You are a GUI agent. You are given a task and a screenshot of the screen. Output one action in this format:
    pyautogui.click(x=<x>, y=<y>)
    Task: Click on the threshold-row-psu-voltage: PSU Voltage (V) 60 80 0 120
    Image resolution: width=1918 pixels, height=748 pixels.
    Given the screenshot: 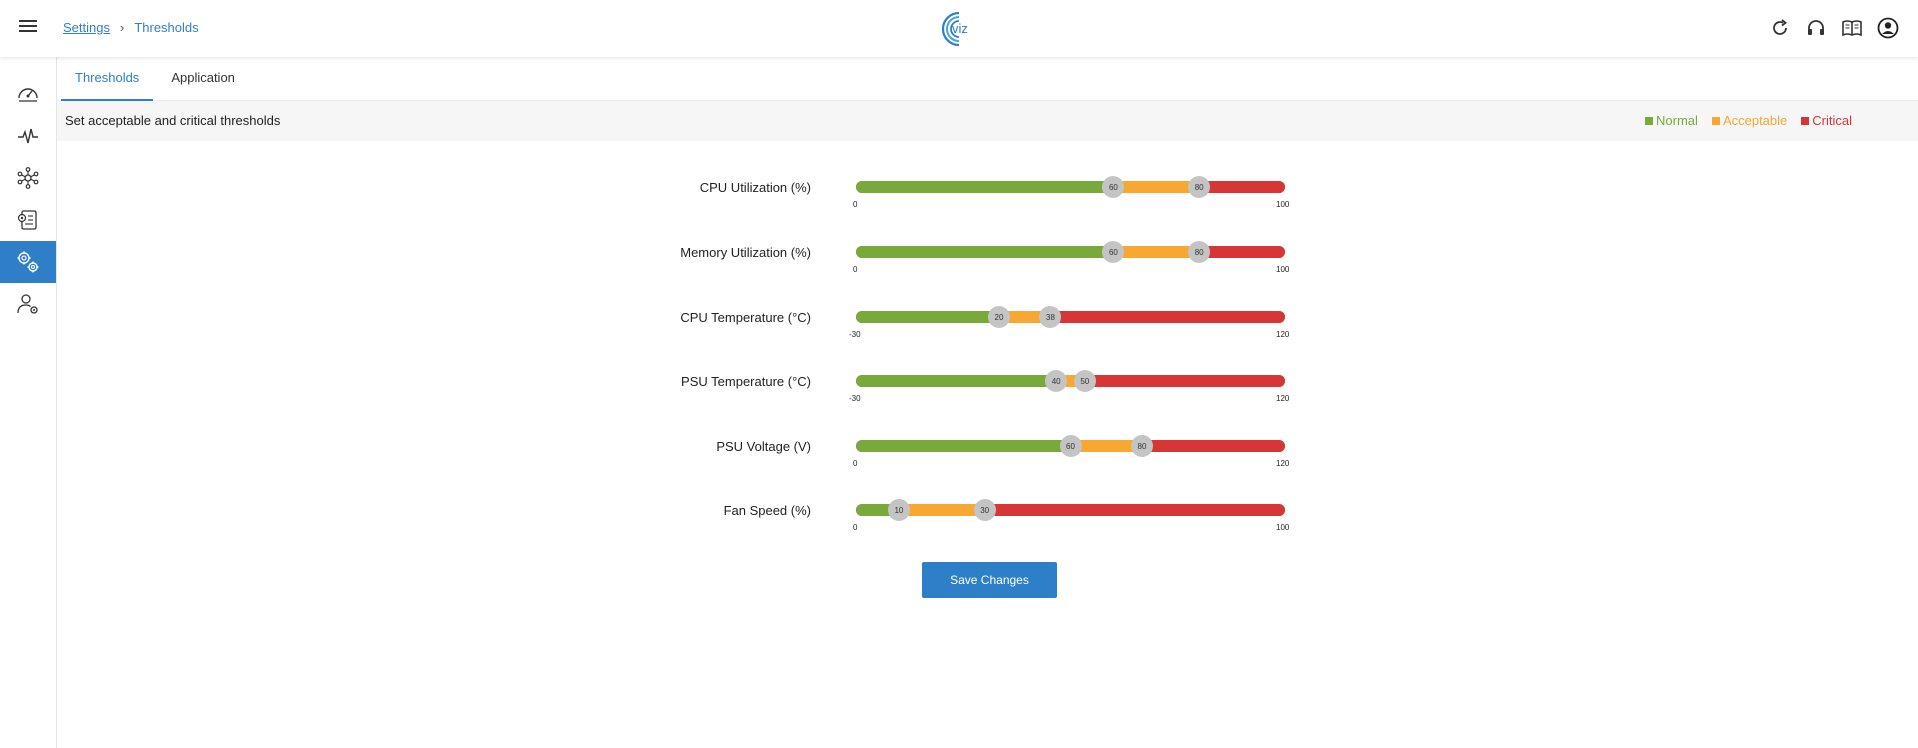 What is the action you would take?
    pyautogui.click(x=959, y=455)
    